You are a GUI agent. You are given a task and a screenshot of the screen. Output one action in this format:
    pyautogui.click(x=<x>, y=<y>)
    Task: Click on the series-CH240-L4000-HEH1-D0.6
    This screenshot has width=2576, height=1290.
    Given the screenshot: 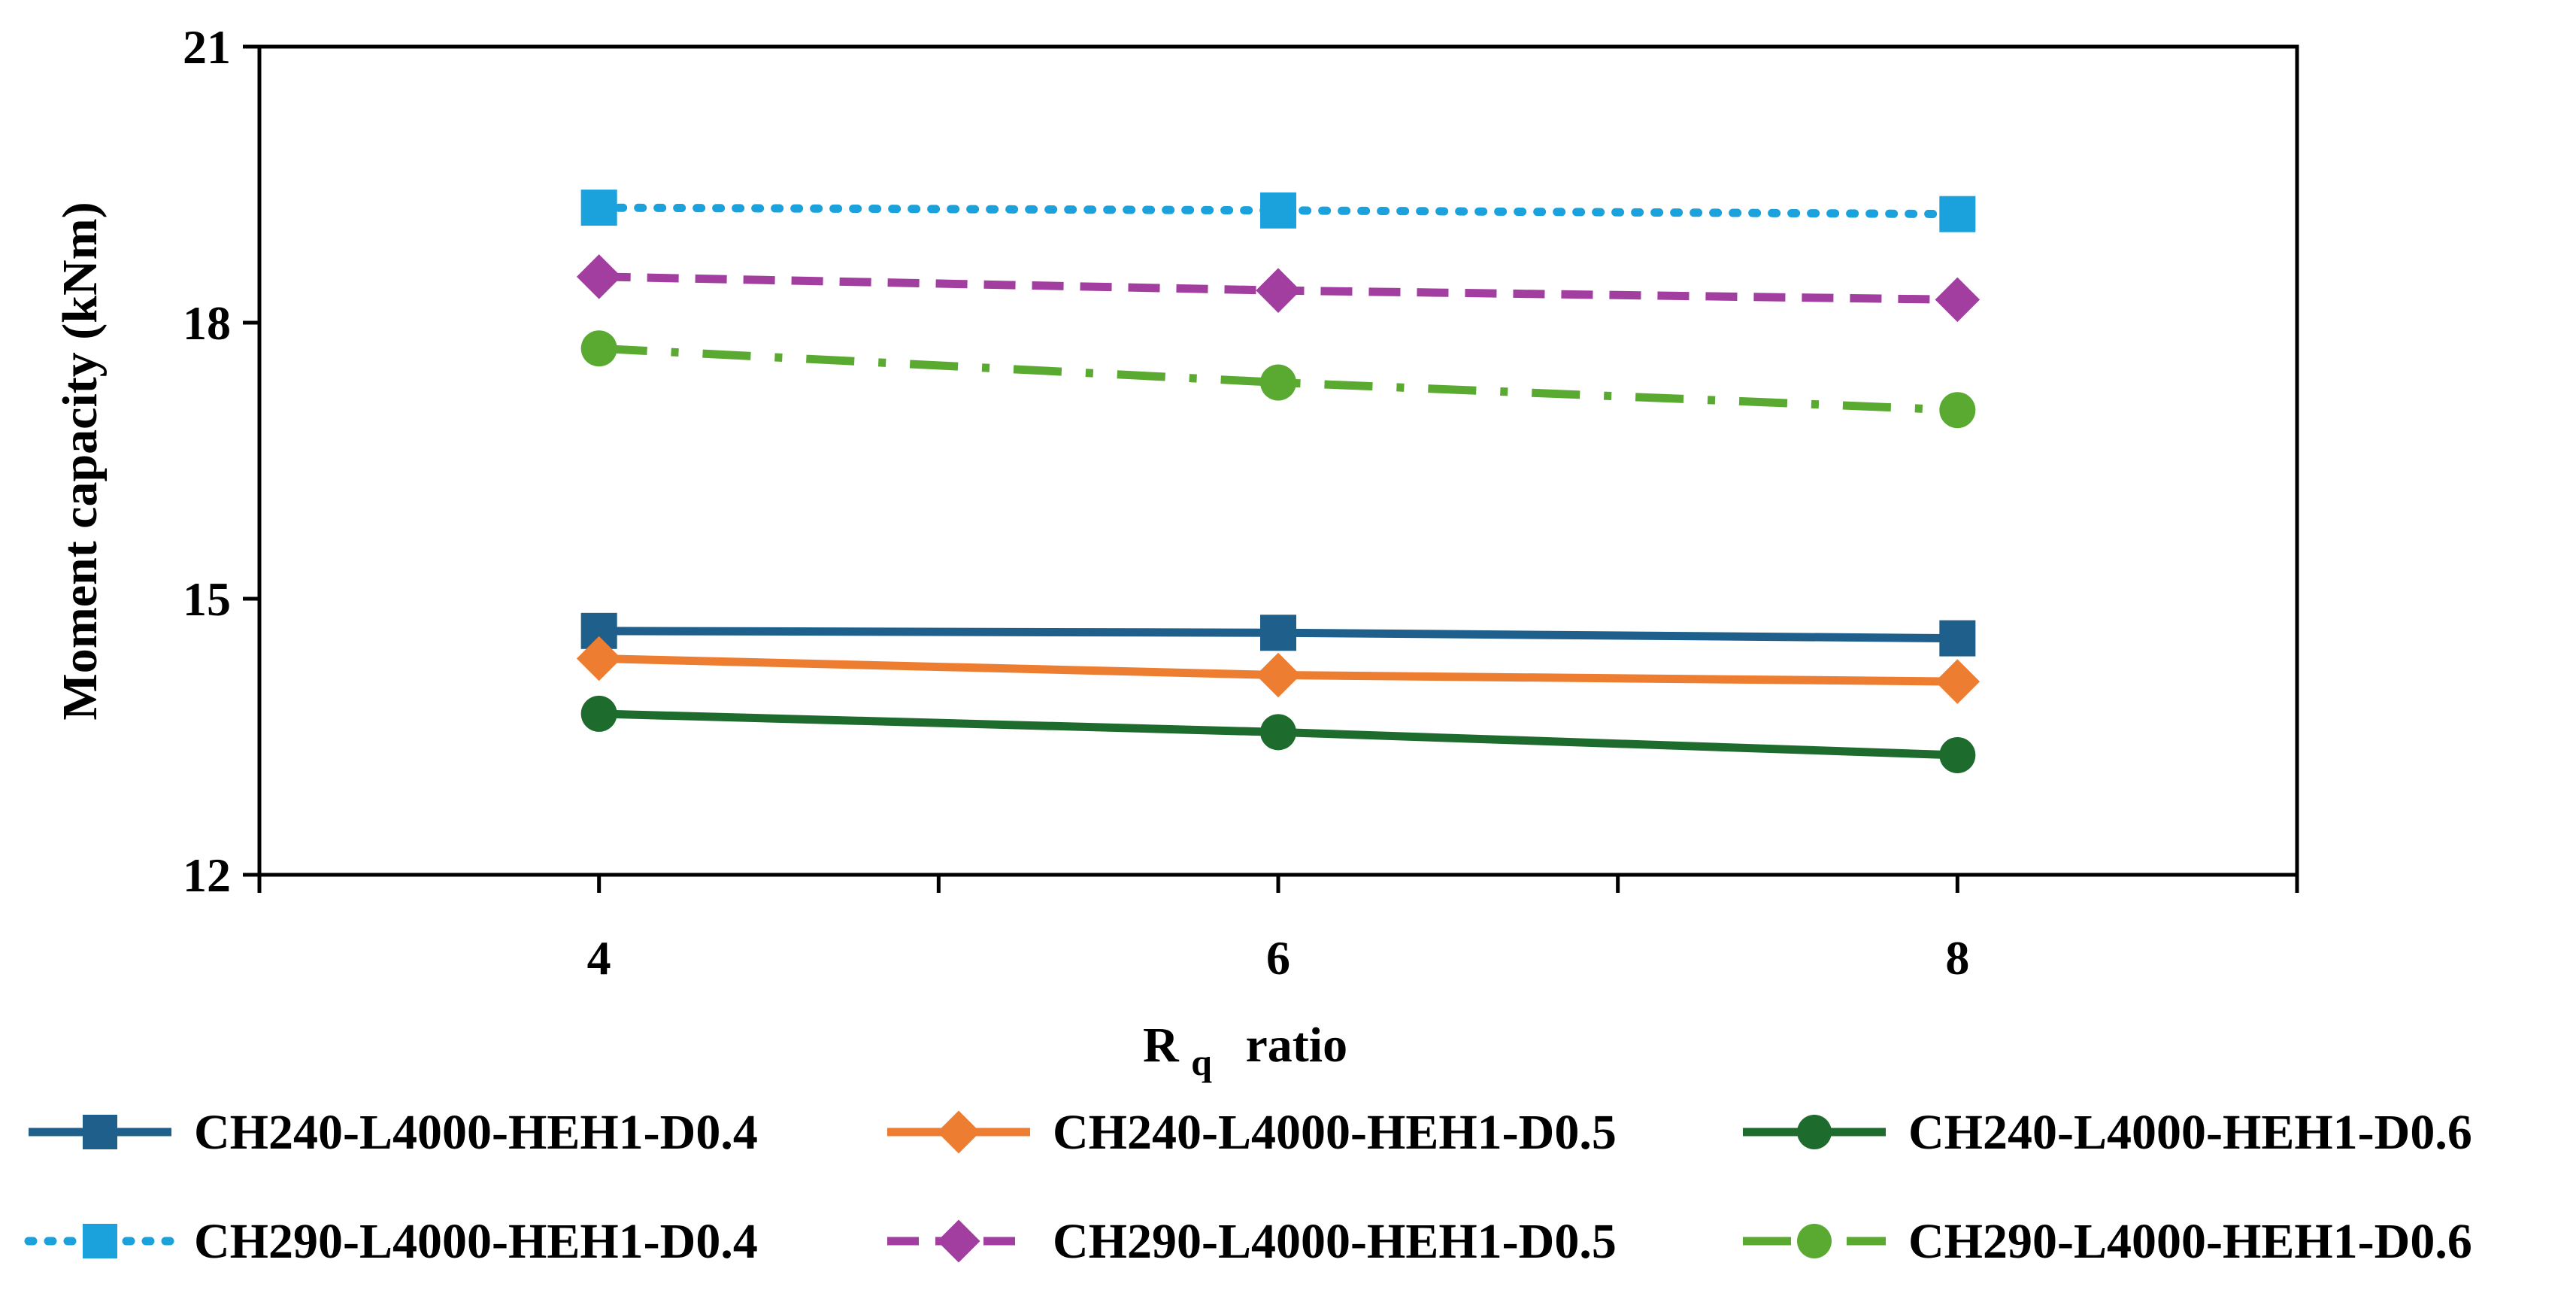 What is the action you would take?
    pyautogui.click(x=1278, y=734)
    